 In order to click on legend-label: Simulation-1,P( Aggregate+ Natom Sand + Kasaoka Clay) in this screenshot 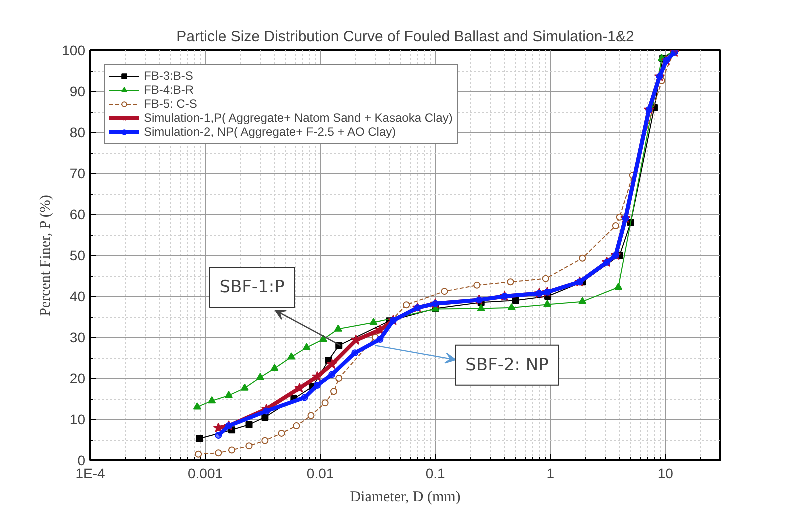, I will do `click(298, 118)`.